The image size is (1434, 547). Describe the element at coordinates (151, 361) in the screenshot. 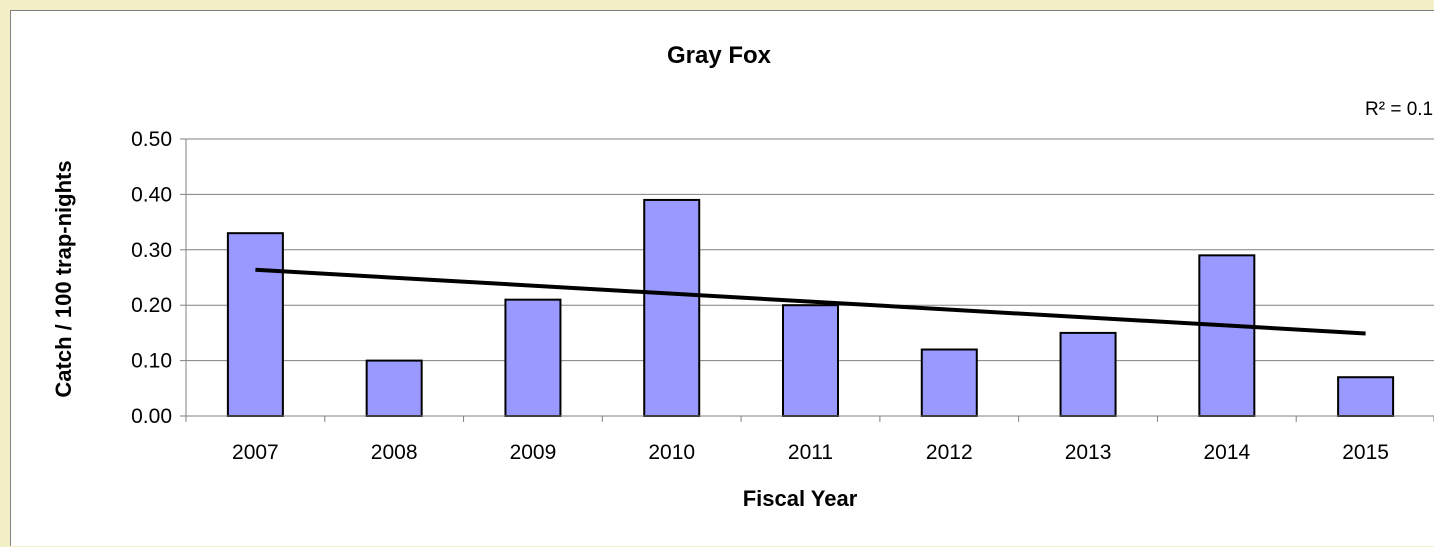

I see `y-tick-label: 0.10` at that location.